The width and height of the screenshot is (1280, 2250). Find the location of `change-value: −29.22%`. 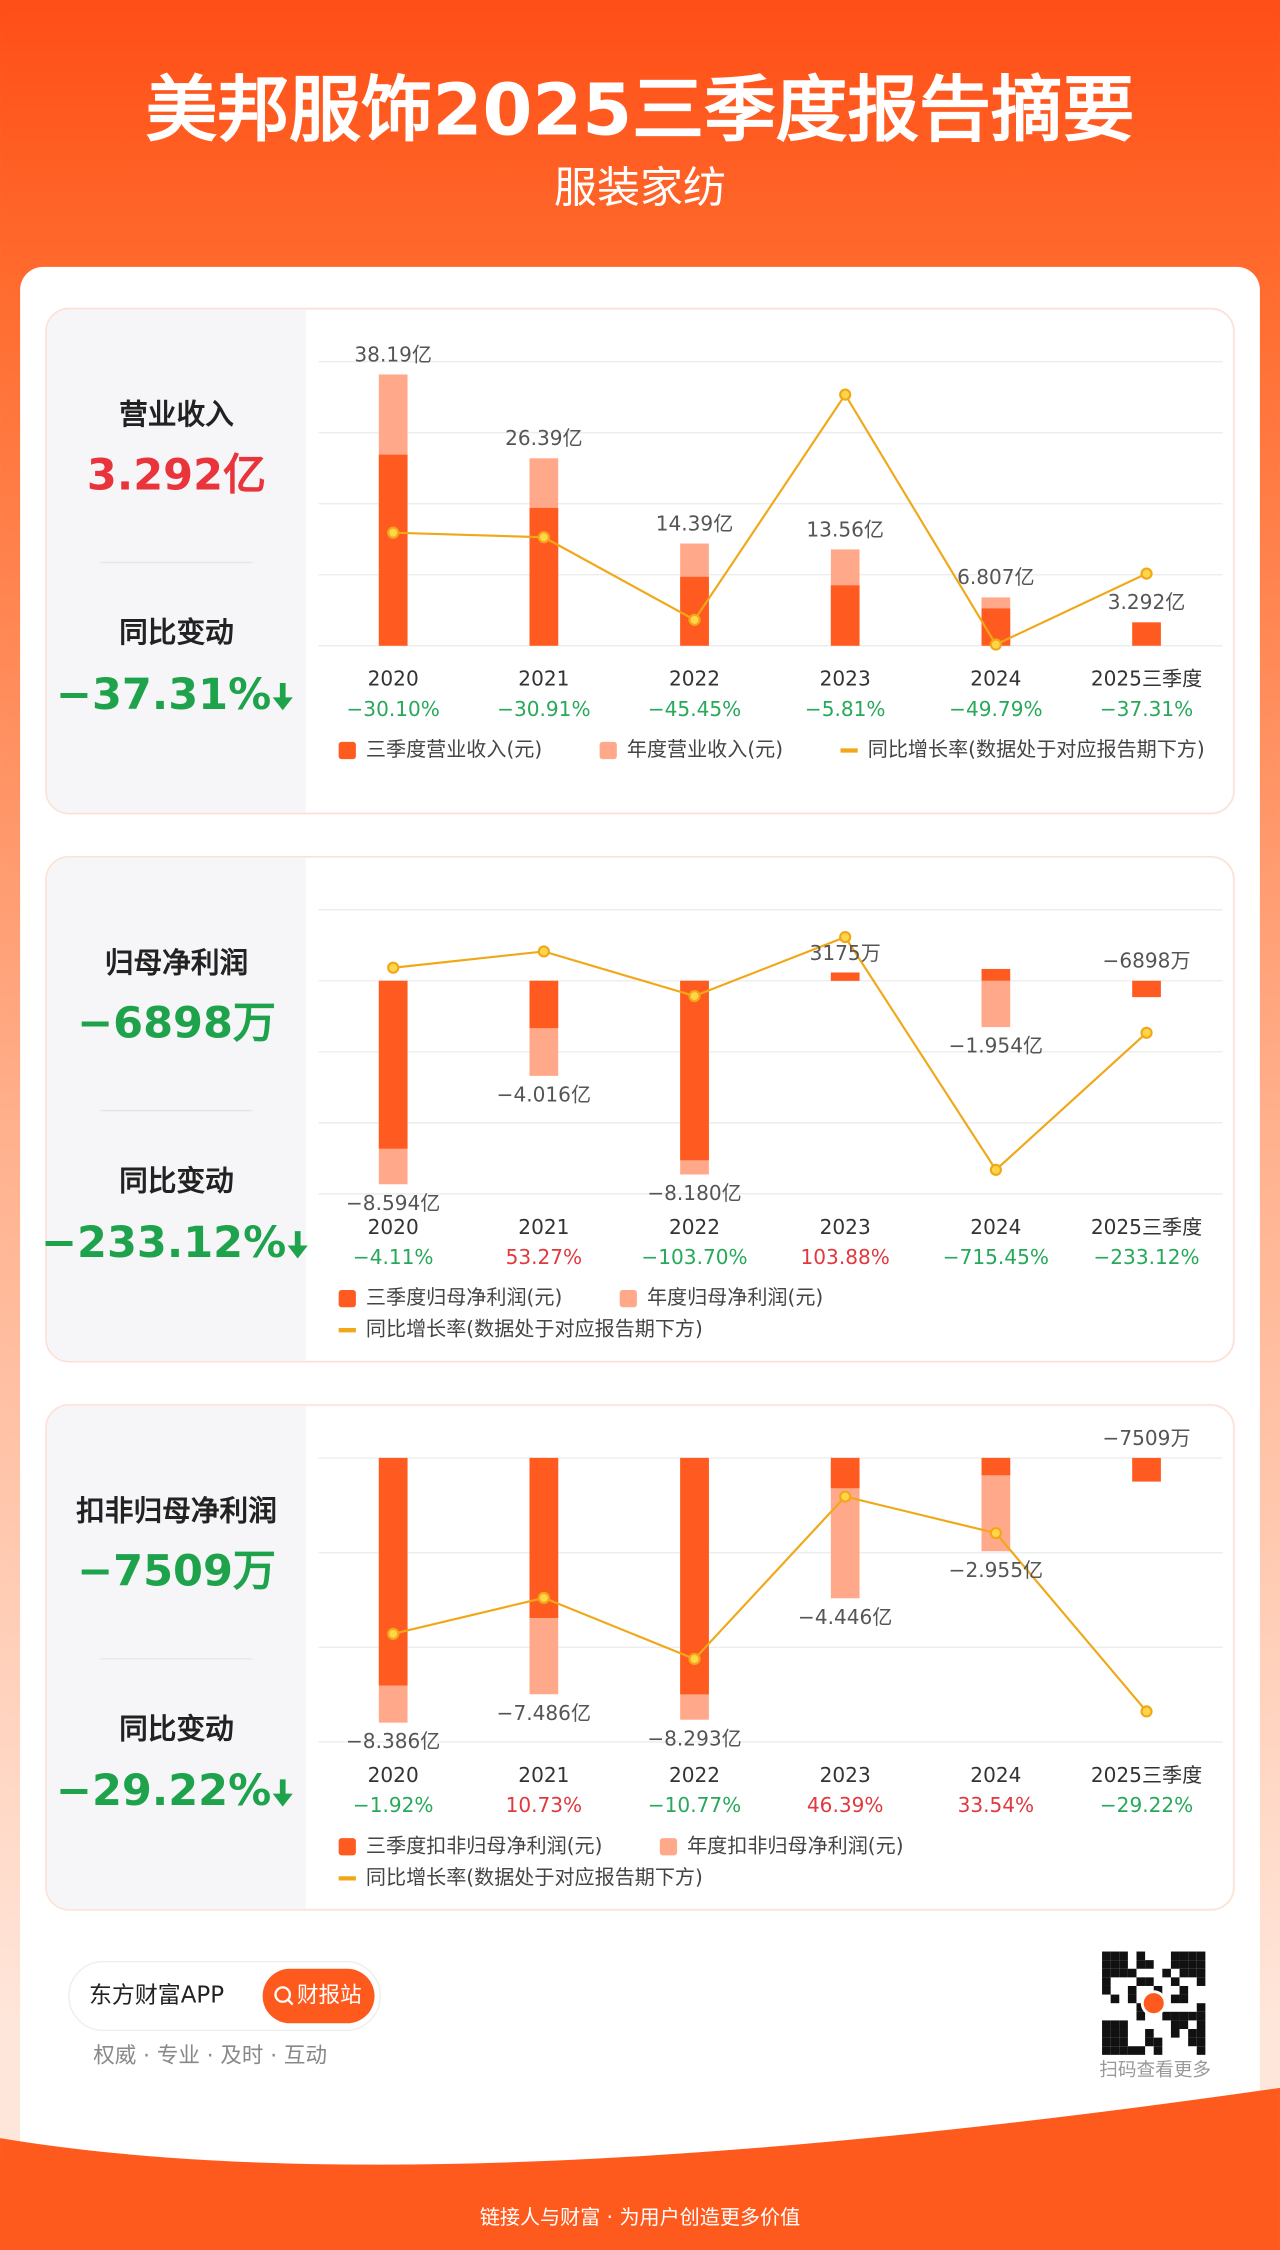

change-value: −29.22% is located at coordinates (163, 1791).